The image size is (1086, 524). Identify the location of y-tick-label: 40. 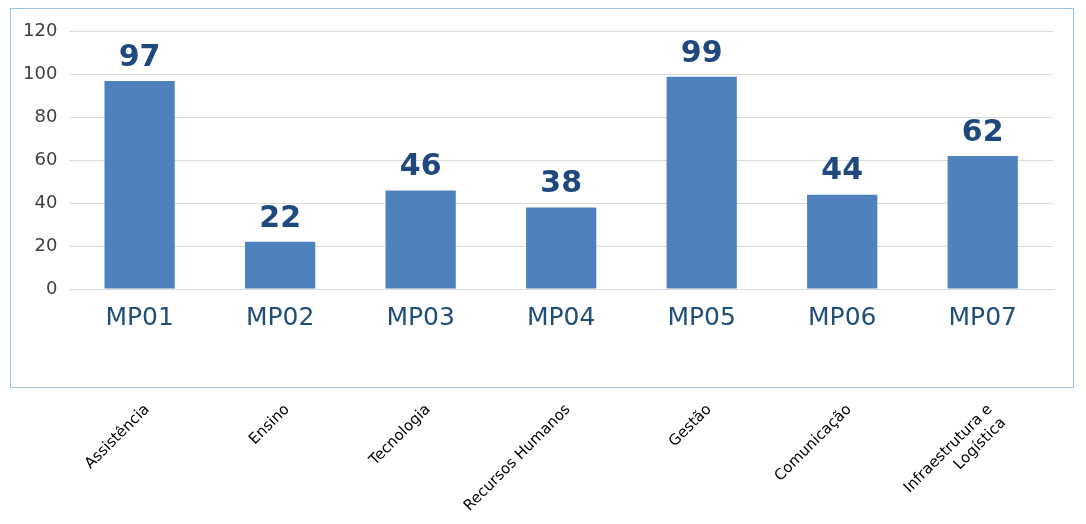
(46, 201).